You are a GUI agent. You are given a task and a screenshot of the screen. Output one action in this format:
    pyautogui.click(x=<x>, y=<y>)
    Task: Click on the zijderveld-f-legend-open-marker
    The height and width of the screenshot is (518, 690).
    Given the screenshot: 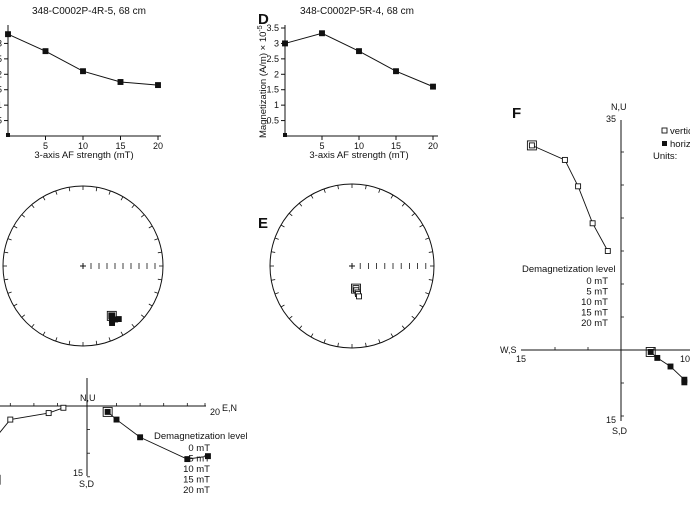 What is the action you would take?
    pyautogui.click(x=664, y=130)
    